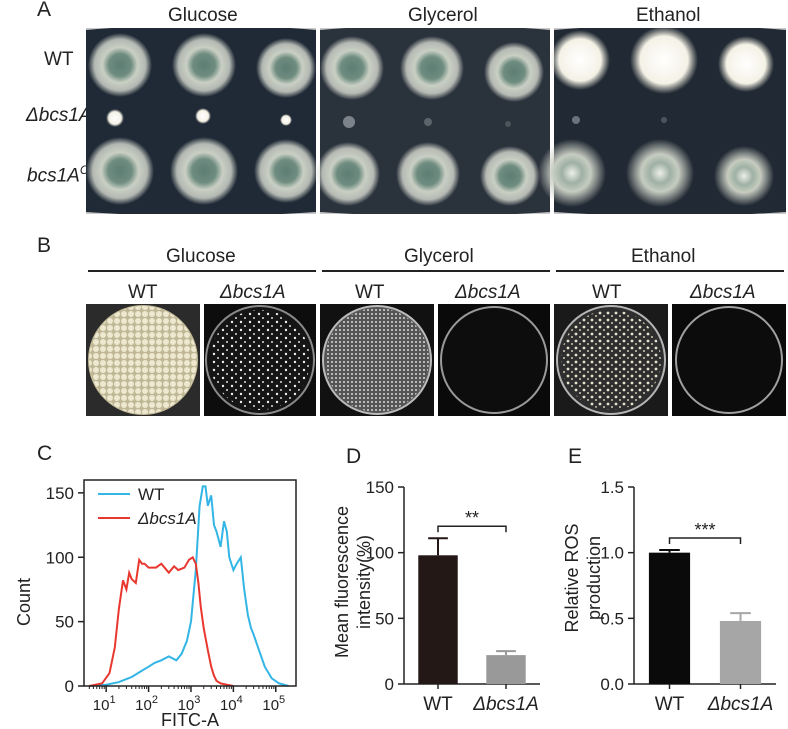 This screenshot has width=788, height=729. Describe the element at coordinates (354, 456) in the screenshot. I see `panel-d-letter: D` at that location.